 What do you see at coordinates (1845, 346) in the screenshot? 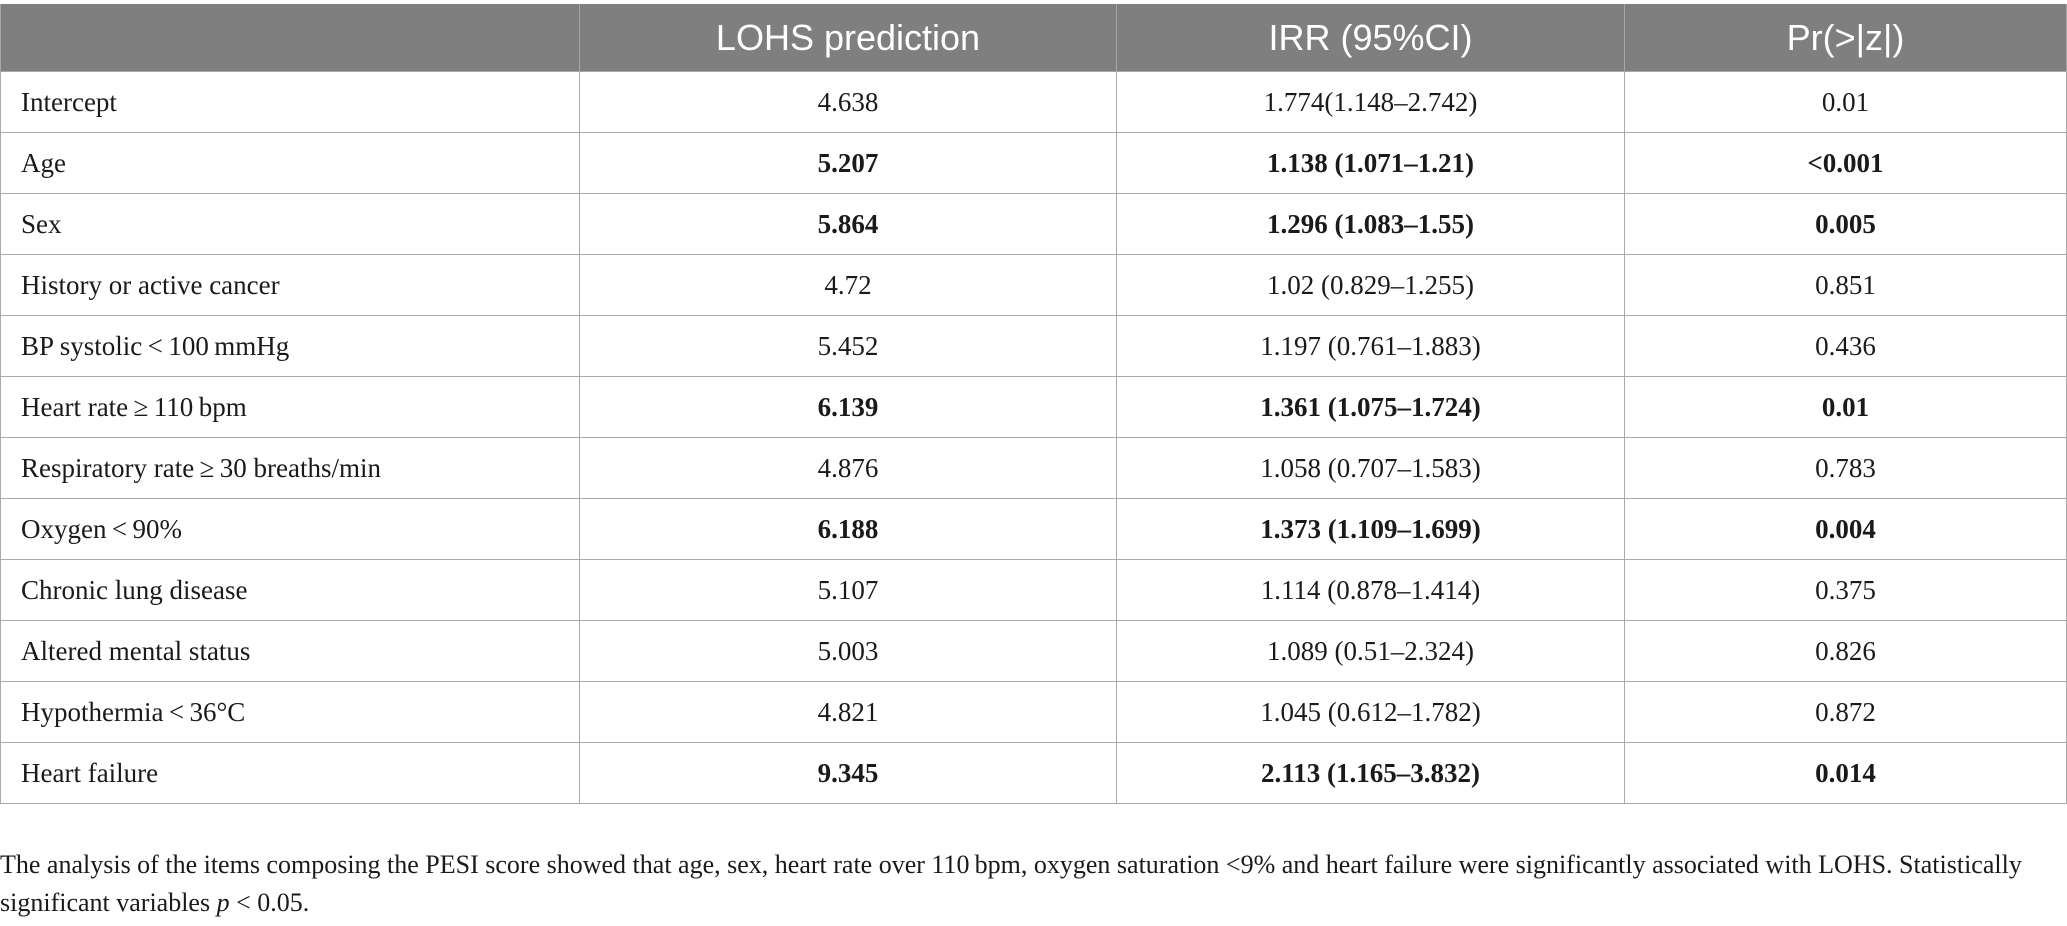
I see `p-value-cell: 0.436` at bounding box center [1845, 346].